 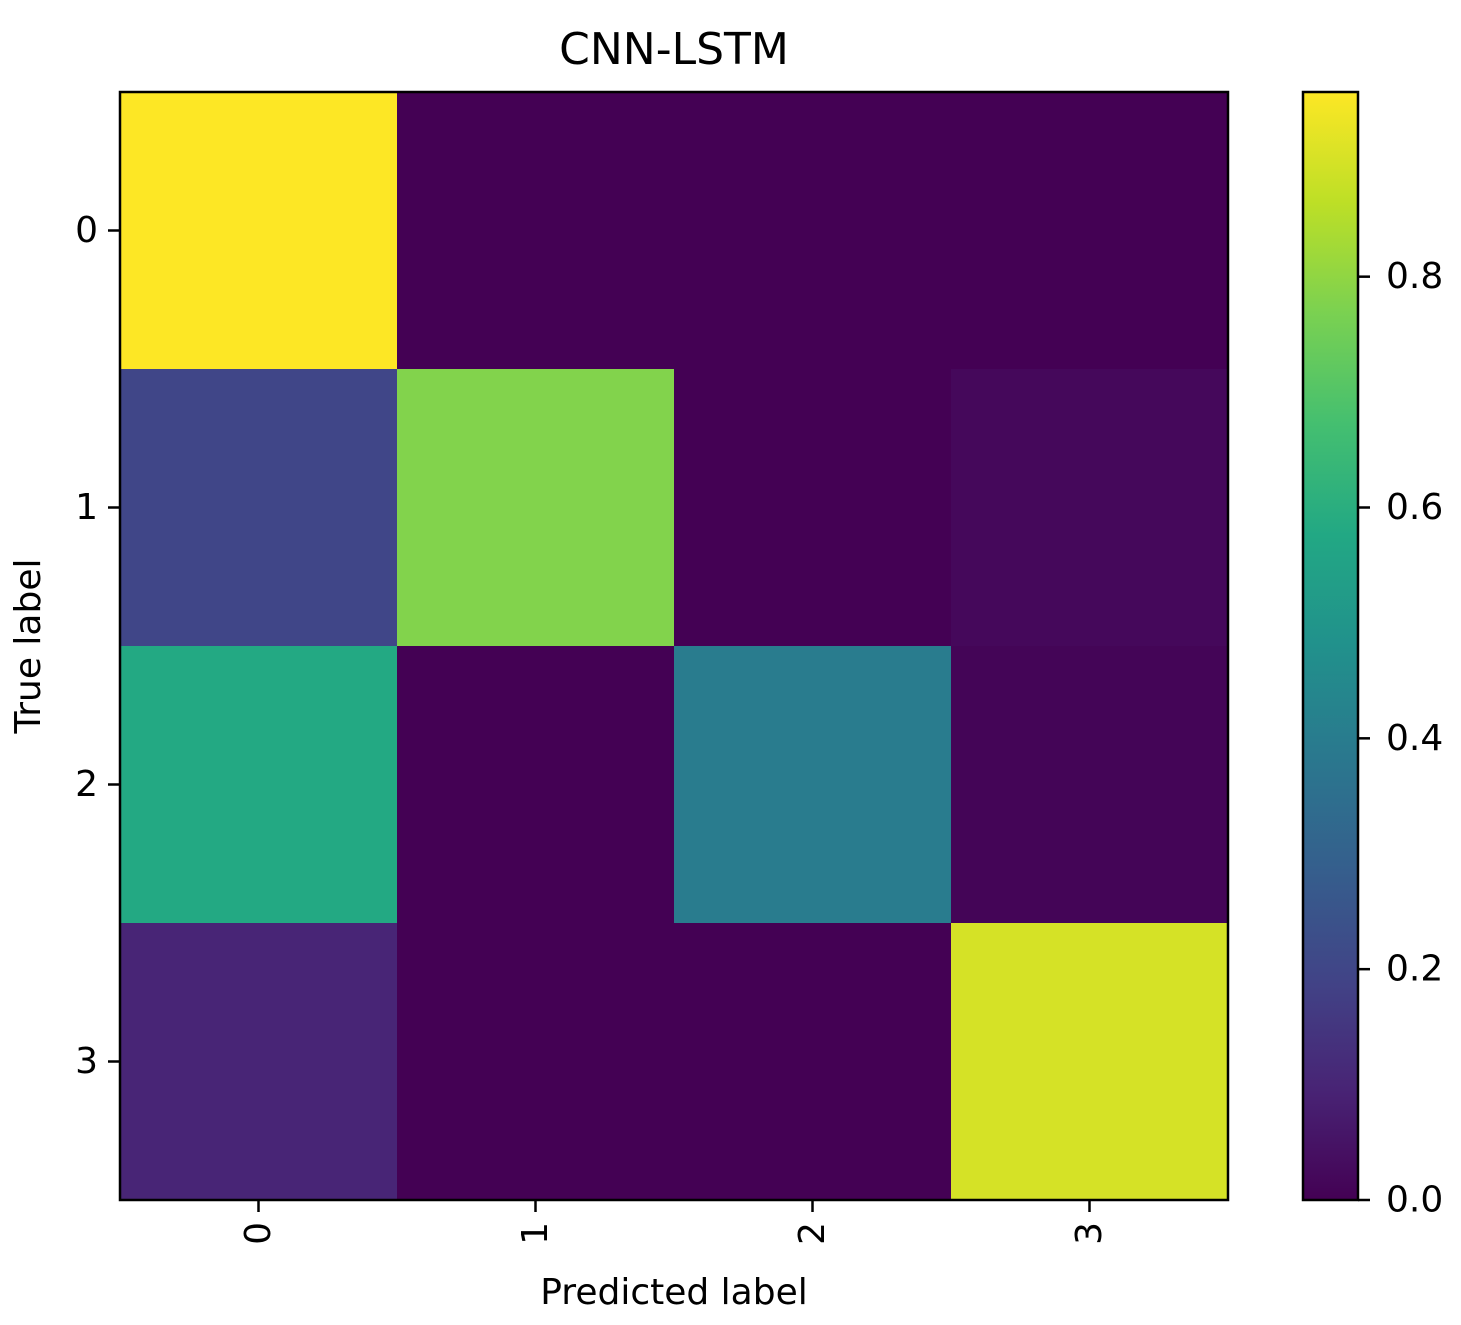 What do you see at coordinates (1414, 1200) in the screenshot?
I see `colorbar-tick-label: 0.0` at bounding box center [1414, 1200].